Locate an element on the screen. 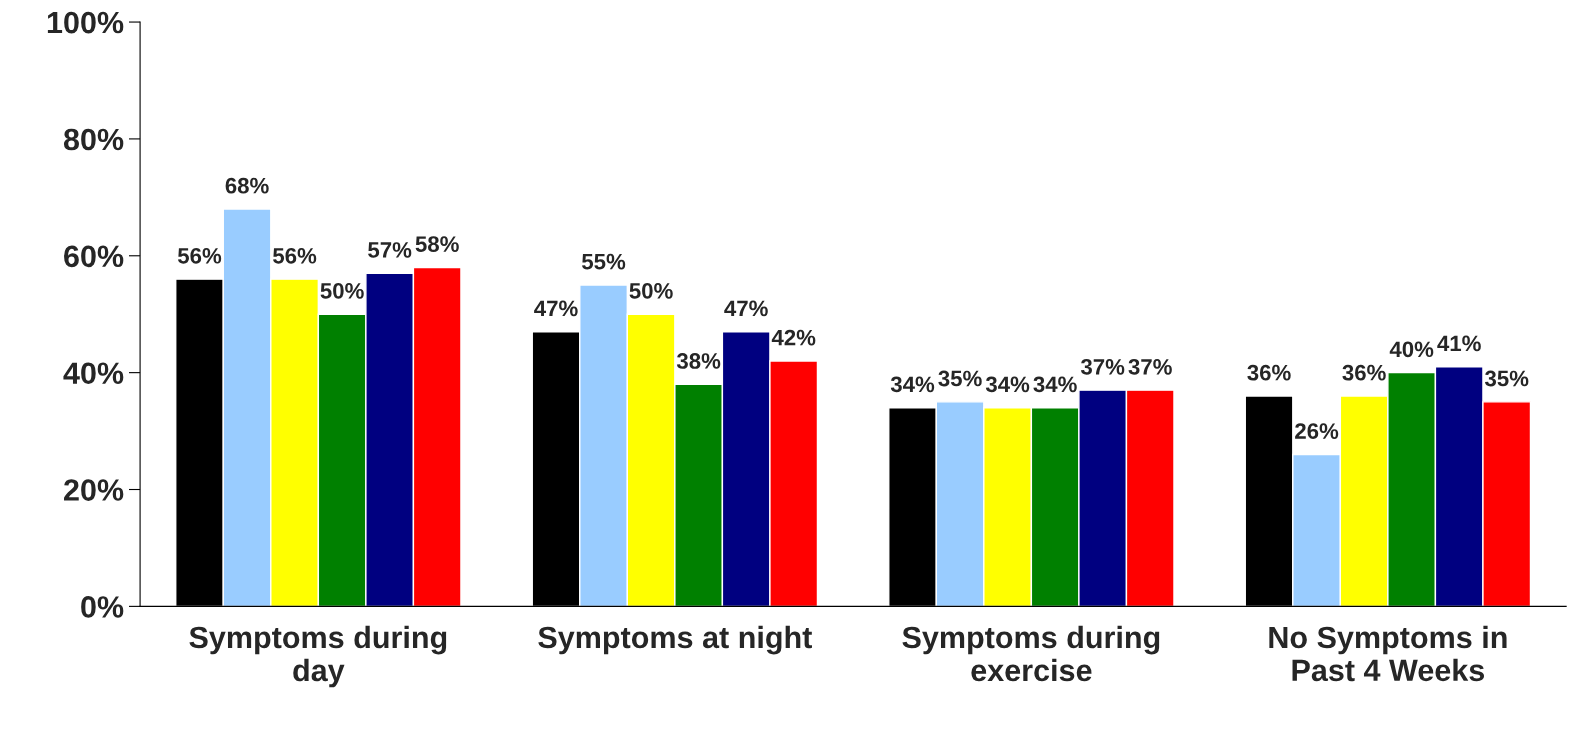 The image size is (1574, 735). data-label: 38% is located at coordinates (698, 361).